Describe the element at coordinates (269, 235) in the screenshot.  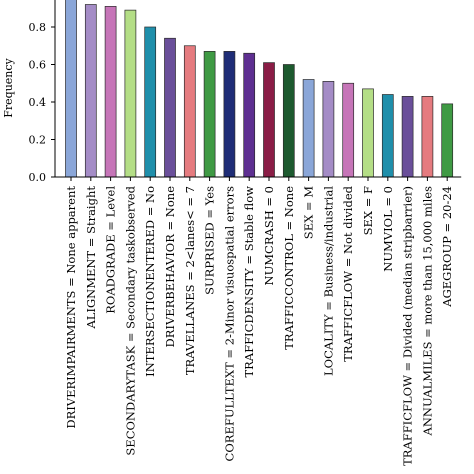
I see `x-tick-label: NUMCRASH = 0` at that location.